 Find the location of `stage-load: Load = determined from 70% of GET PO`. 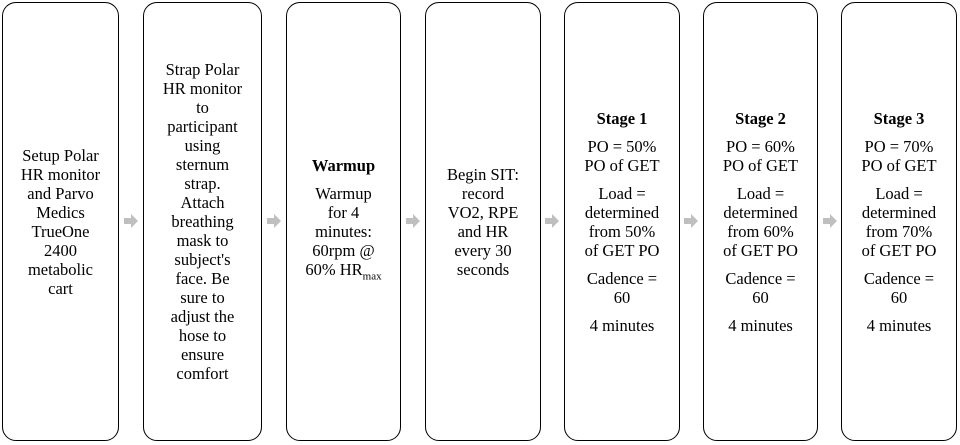

stage-load: Load = determined from 70% of GET PO is located at coordinates (899, 222).